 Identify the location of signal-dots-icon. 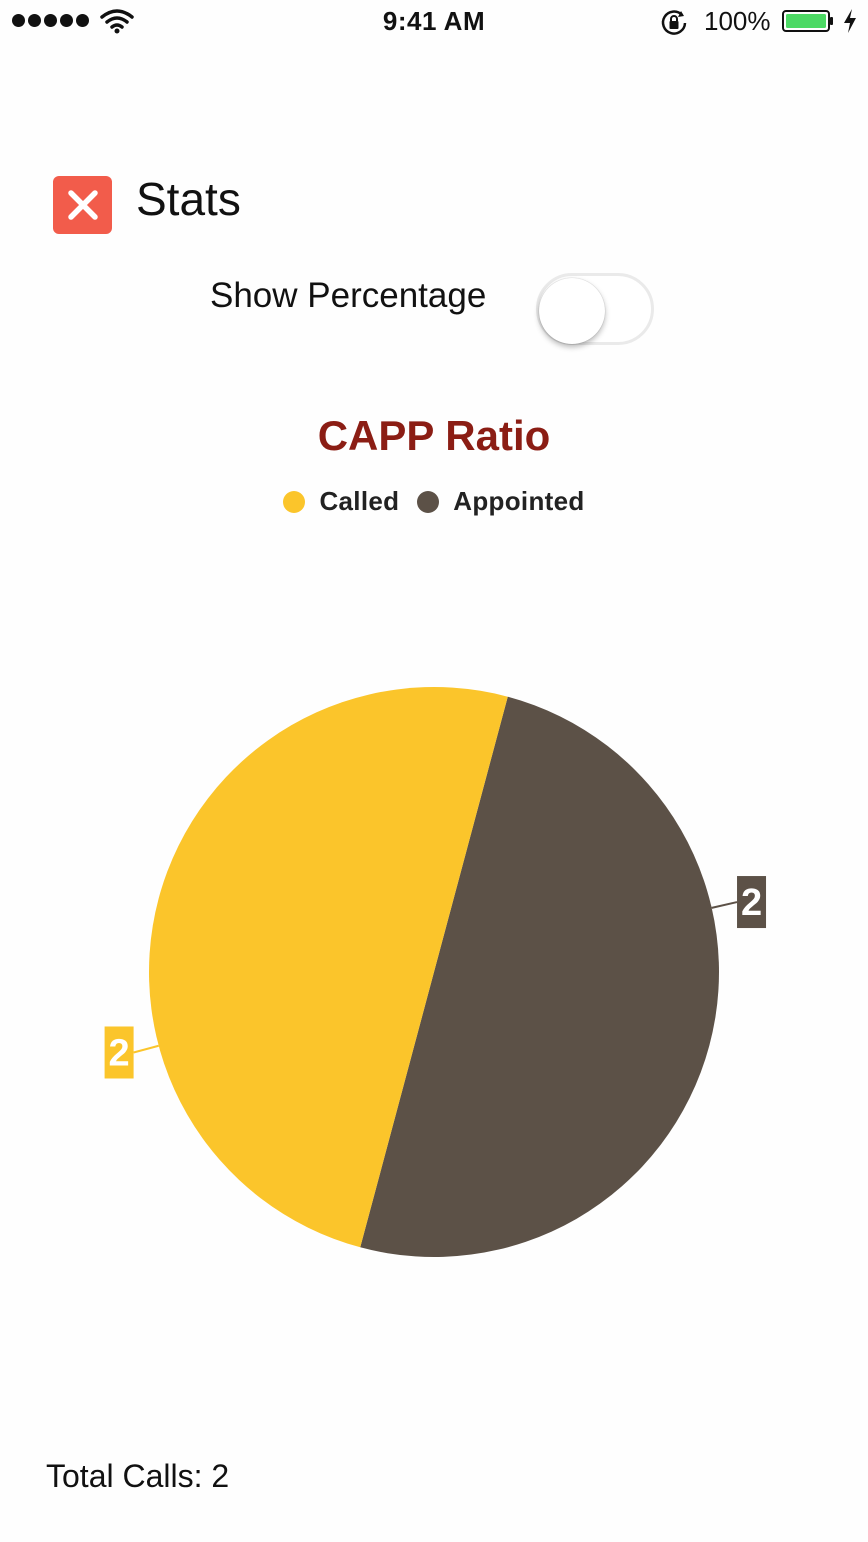
(50, 20).